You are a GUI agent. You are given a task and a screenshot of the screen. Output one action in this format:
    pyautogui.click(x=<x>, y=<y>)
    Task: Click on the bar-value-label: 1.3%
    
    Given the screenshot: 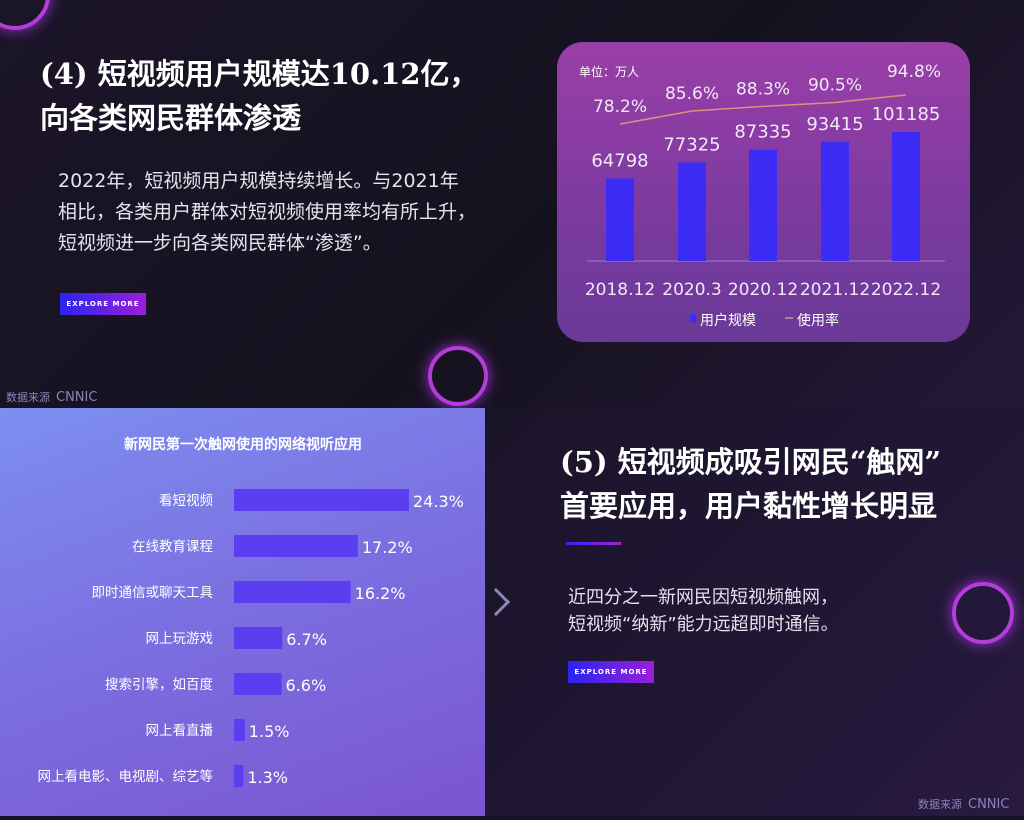 What is the action you would take?
    pyautogui.click(x=267, y=777)
    